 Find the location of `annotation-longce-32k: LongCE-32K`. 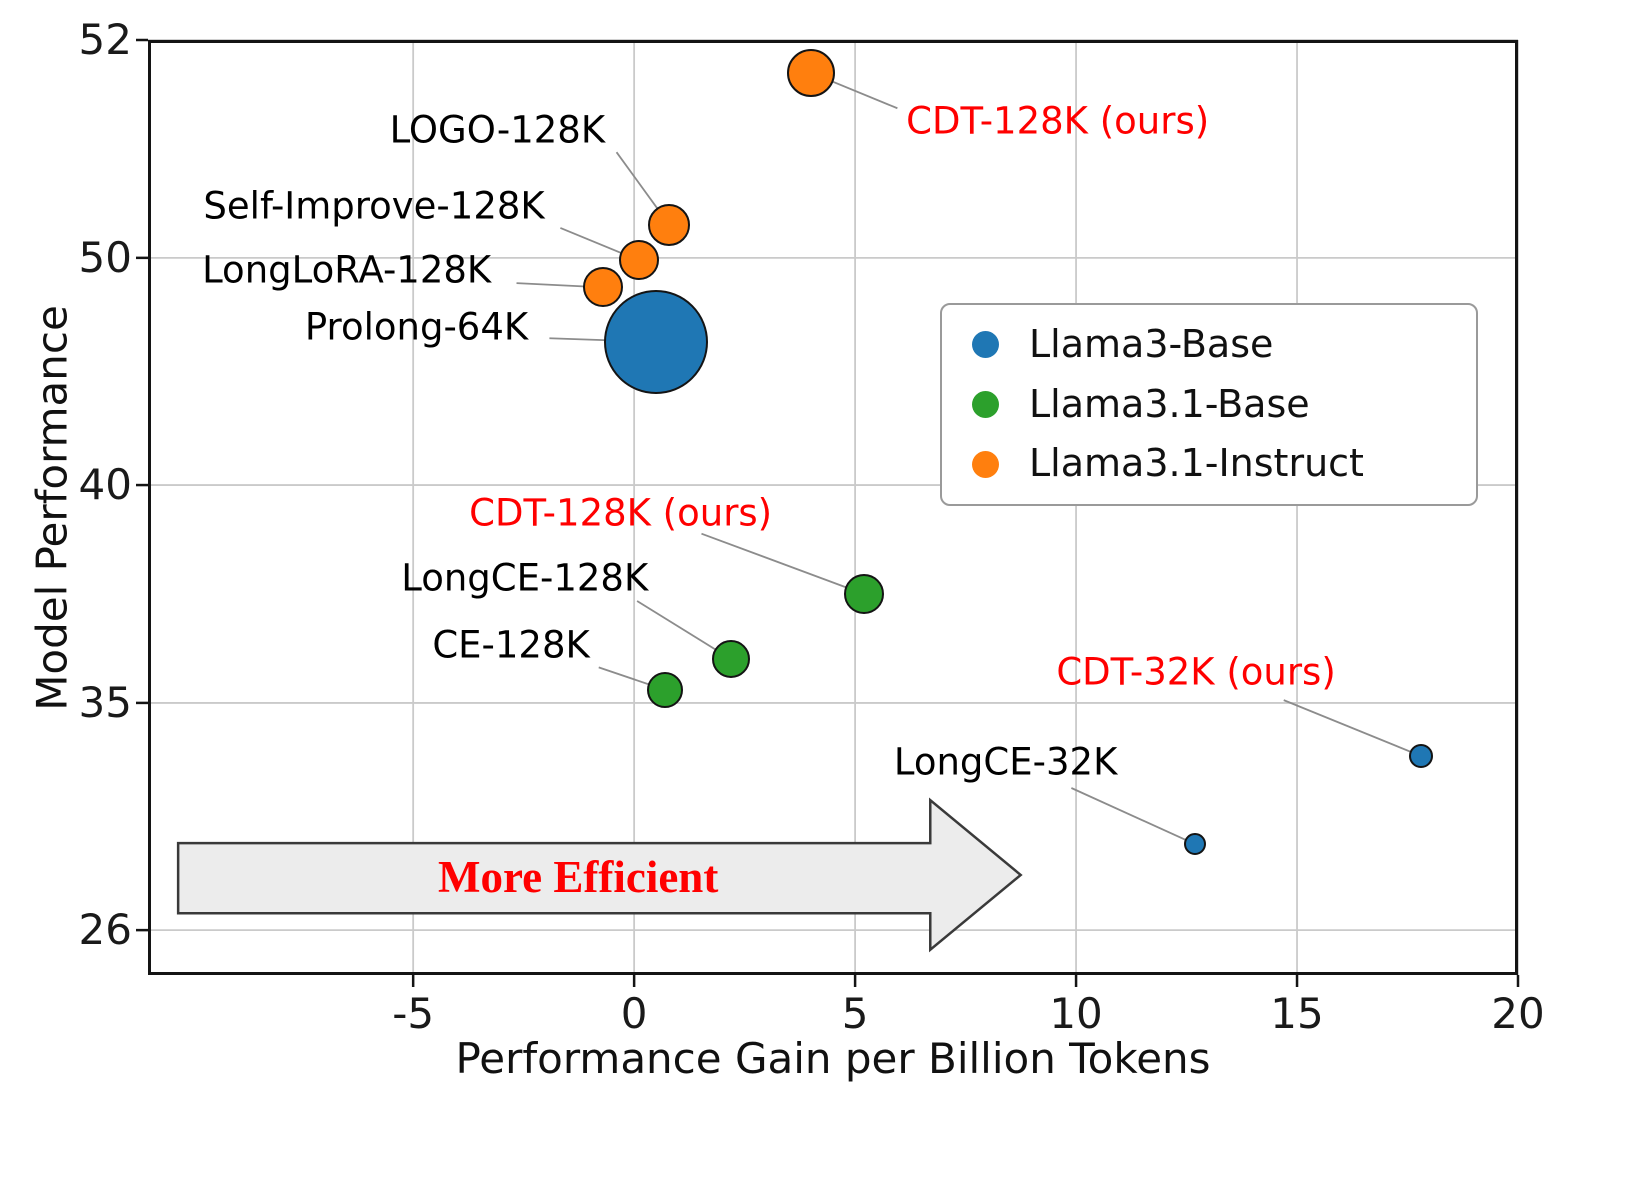

annotation-longce-32k: LongCE-32K is located at coordinates (1005, 762).